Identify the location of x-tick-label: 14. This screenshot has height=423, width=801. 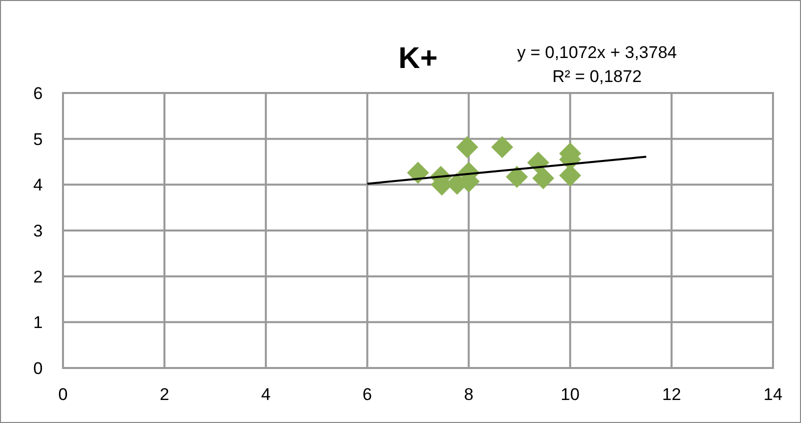
(773, 394).